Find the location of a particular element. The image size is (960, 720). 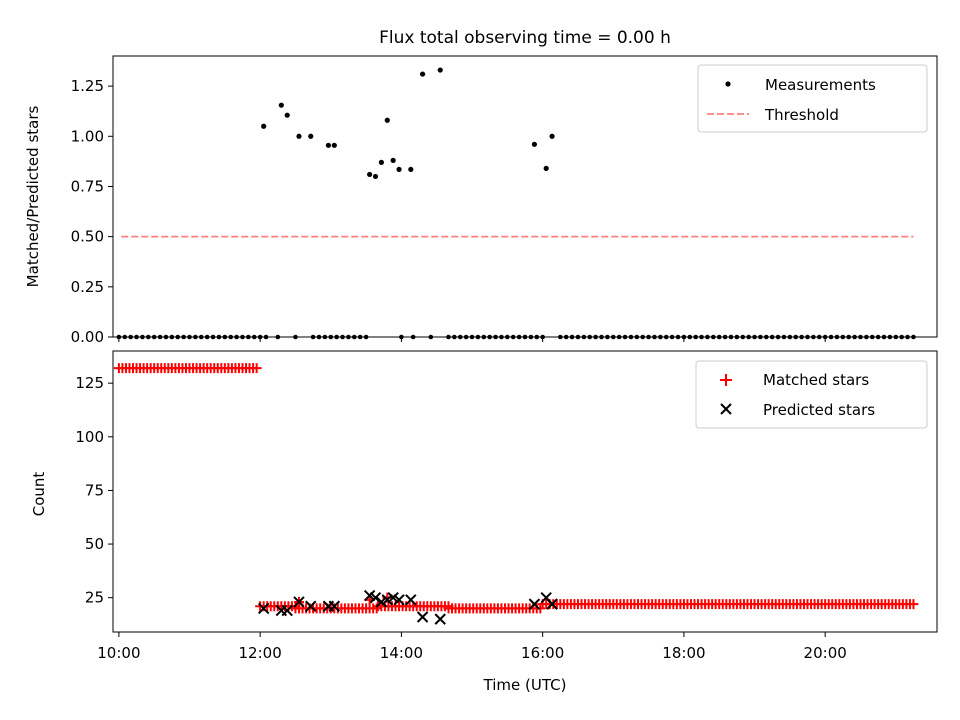

legend-predicted-label: Predicted stars is located at coordinates (819, 410).